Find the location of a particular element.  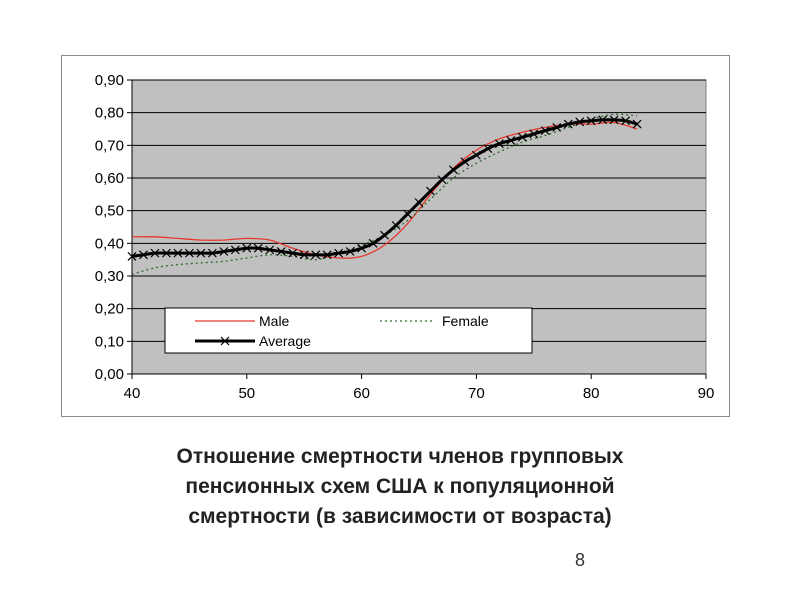

x-tick-label: 40 is located at coordinates (132, 393).